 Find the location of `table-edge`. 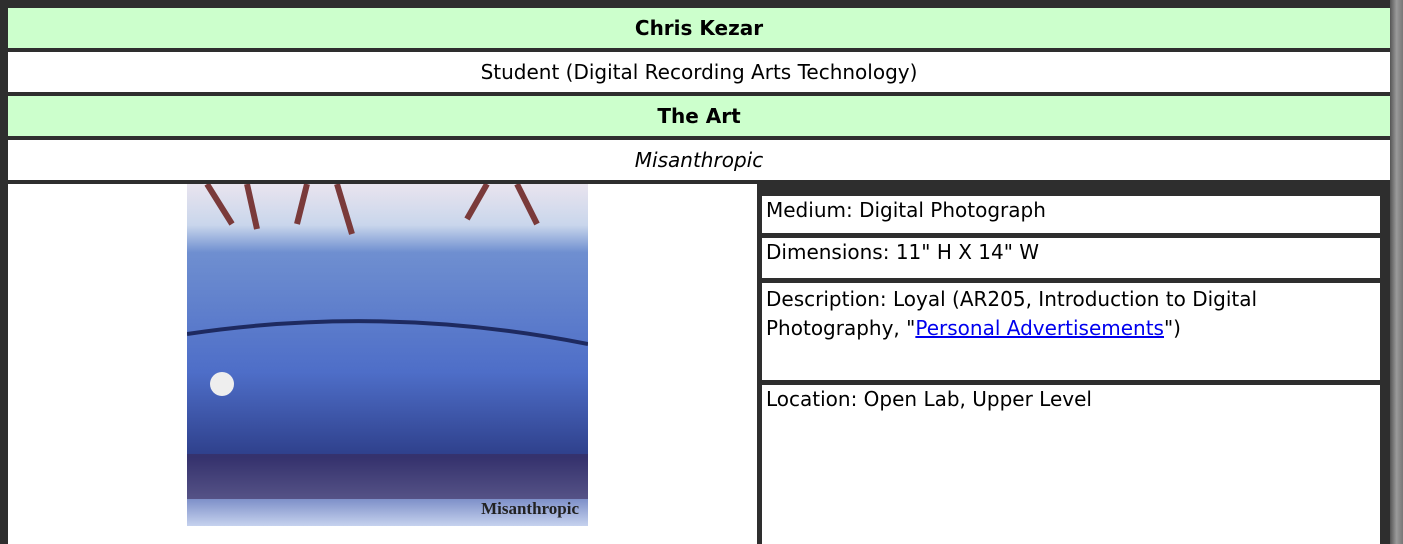

table-edge is located at coordinates (1396, 272).